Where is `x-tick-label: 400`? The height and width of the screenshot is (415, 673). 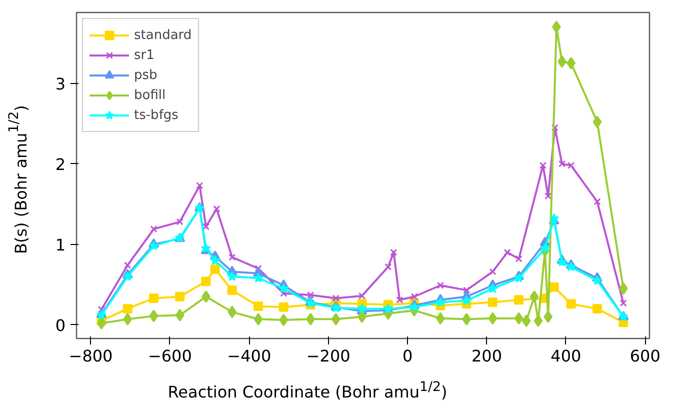 x-tick-label: 400 is located at coordinates (566, 356).